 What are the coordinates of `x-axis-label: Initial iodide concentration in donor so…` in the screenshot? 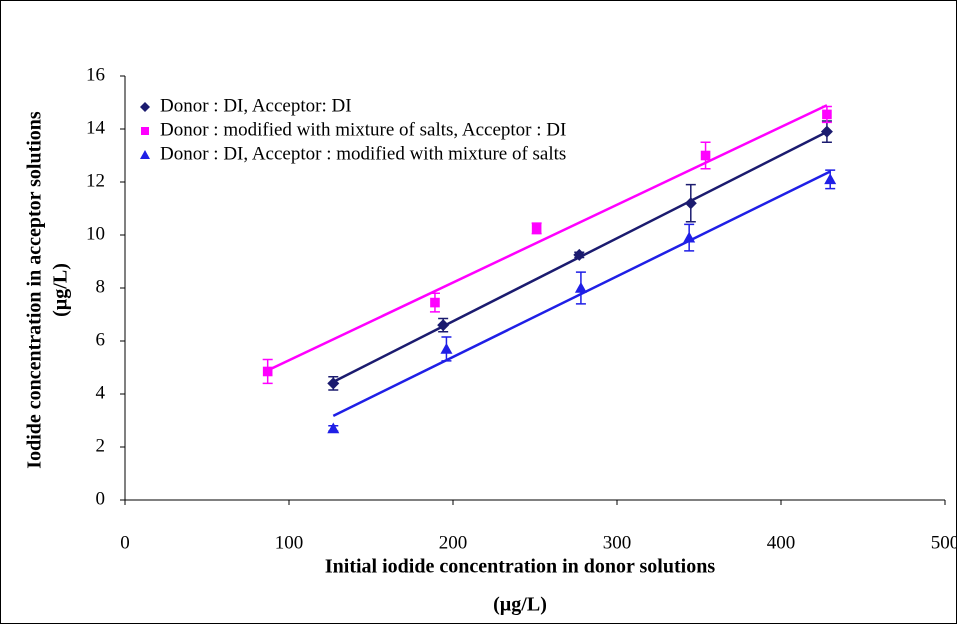 It's located at (520, 567).